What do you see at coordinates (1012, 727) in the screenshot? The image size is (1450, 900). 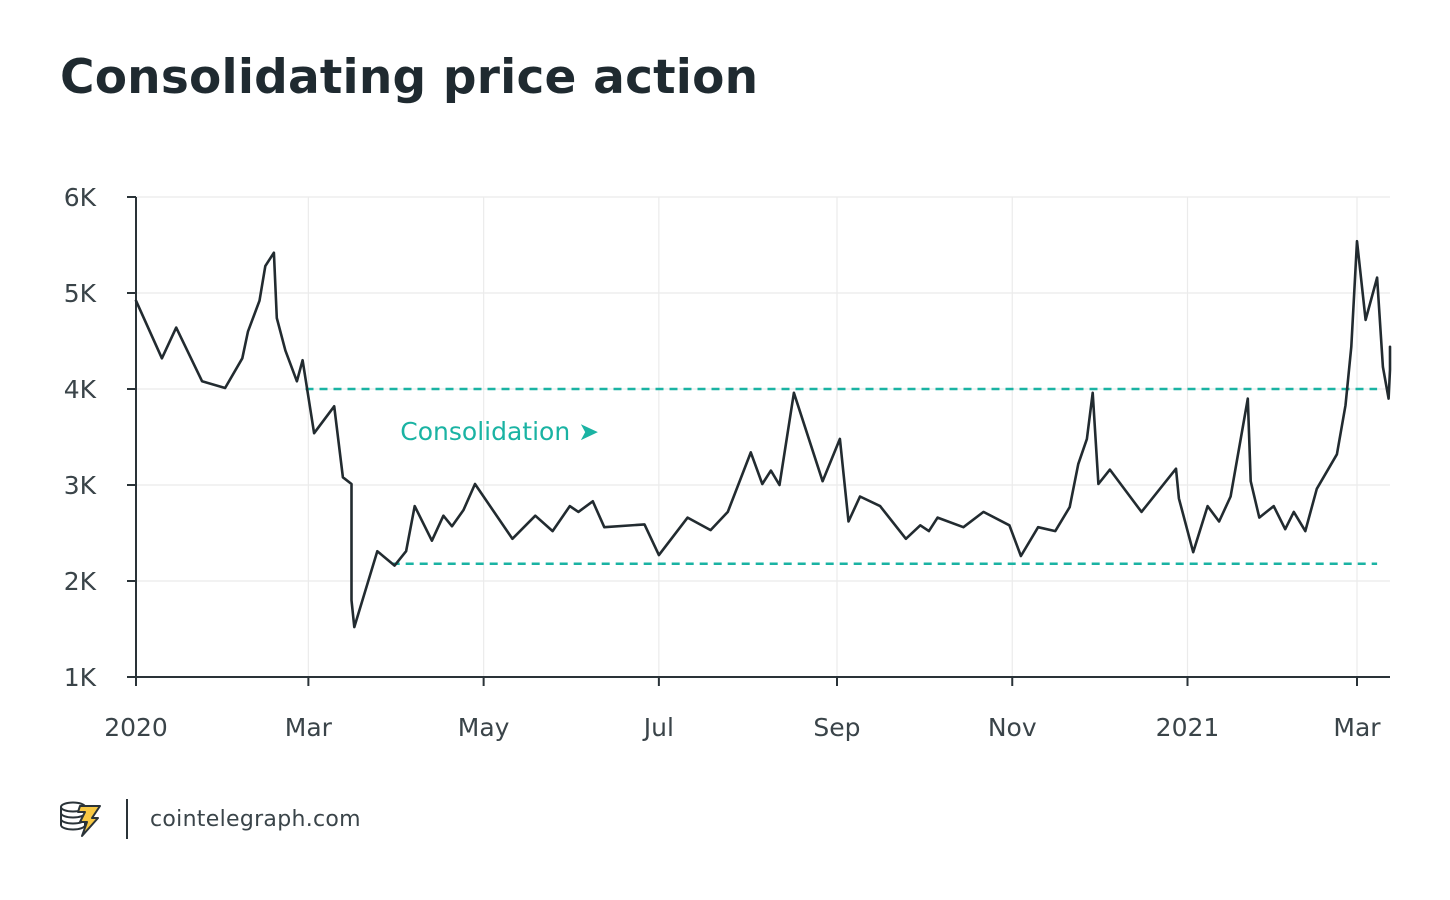 I see `x-tick-label: Nov` at bounding box center [1012, 727].